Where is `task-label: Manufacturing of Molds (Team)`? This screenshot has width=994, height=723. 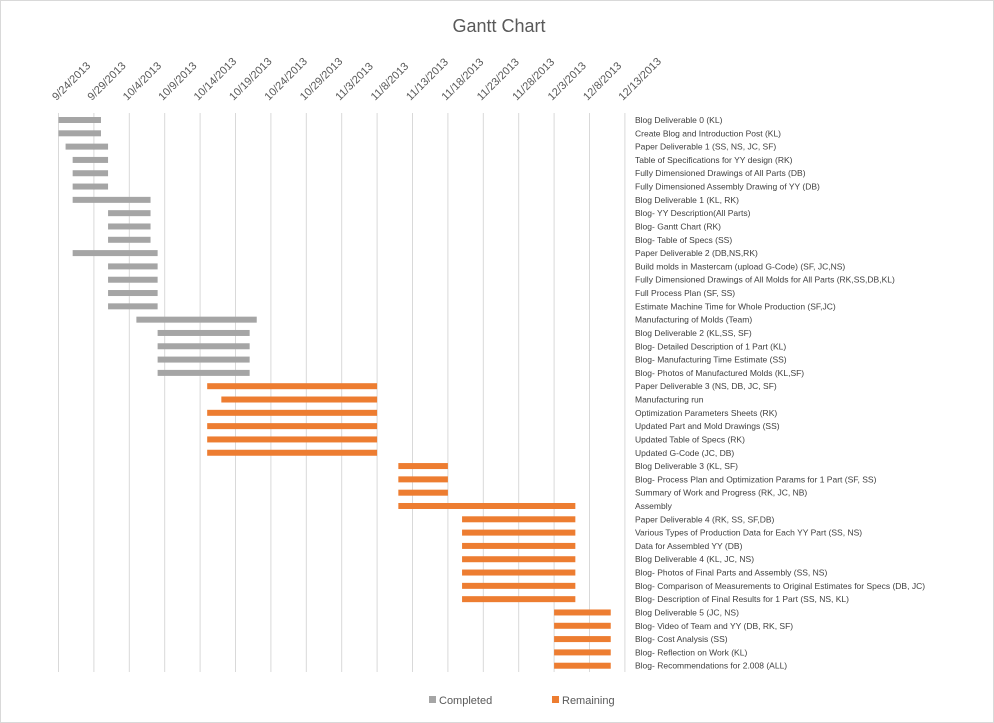 task-label: Manufacturing of Molds (Team) is located at coordinates (693, 320).